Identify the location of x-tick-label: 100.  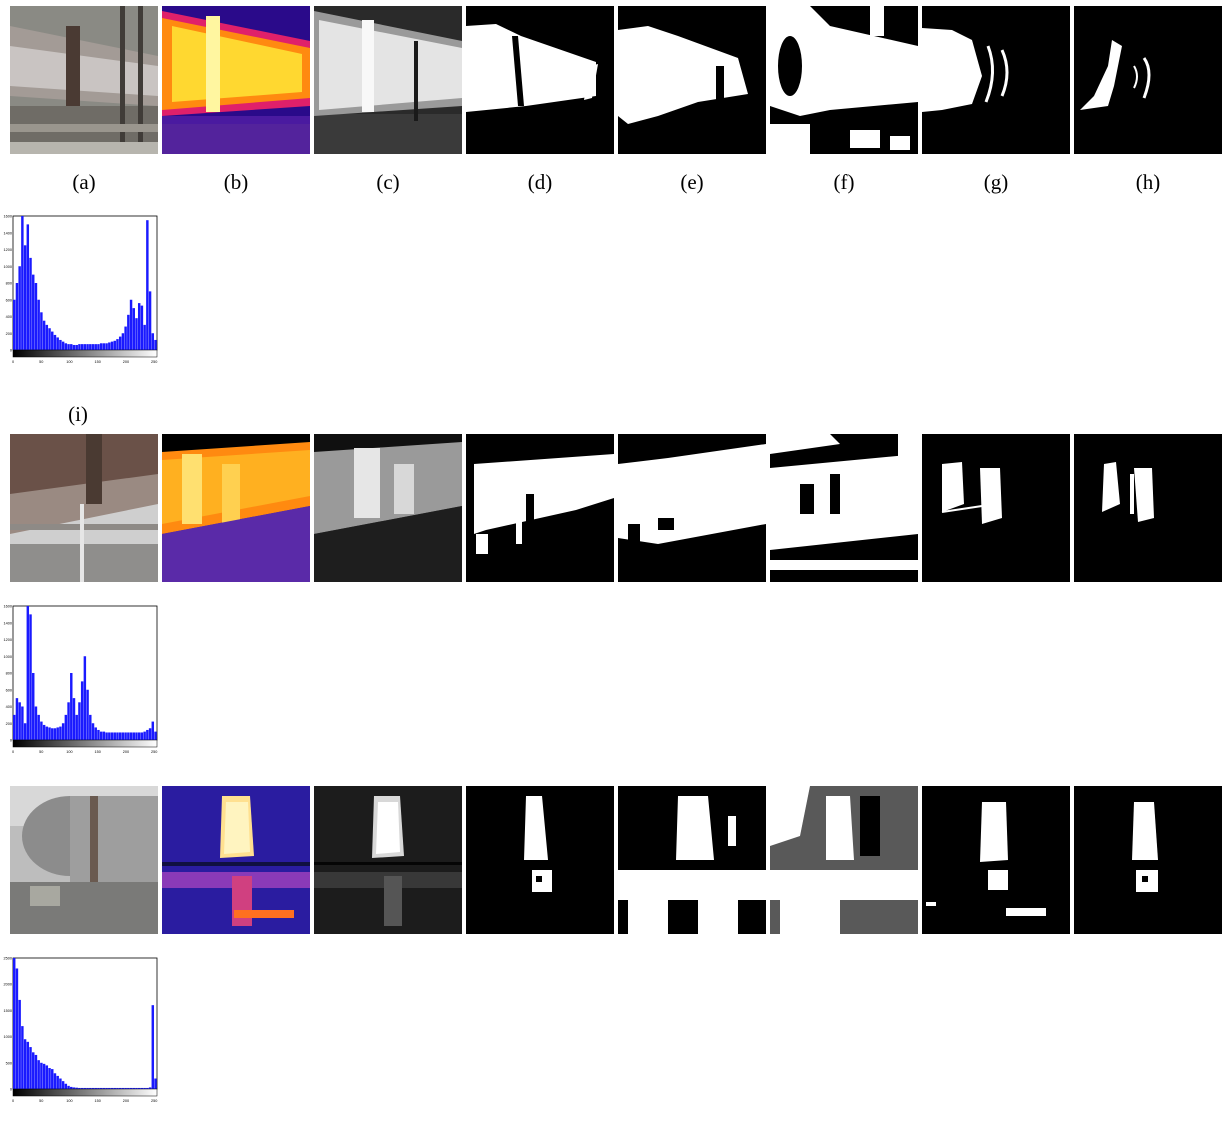
(69, 362).